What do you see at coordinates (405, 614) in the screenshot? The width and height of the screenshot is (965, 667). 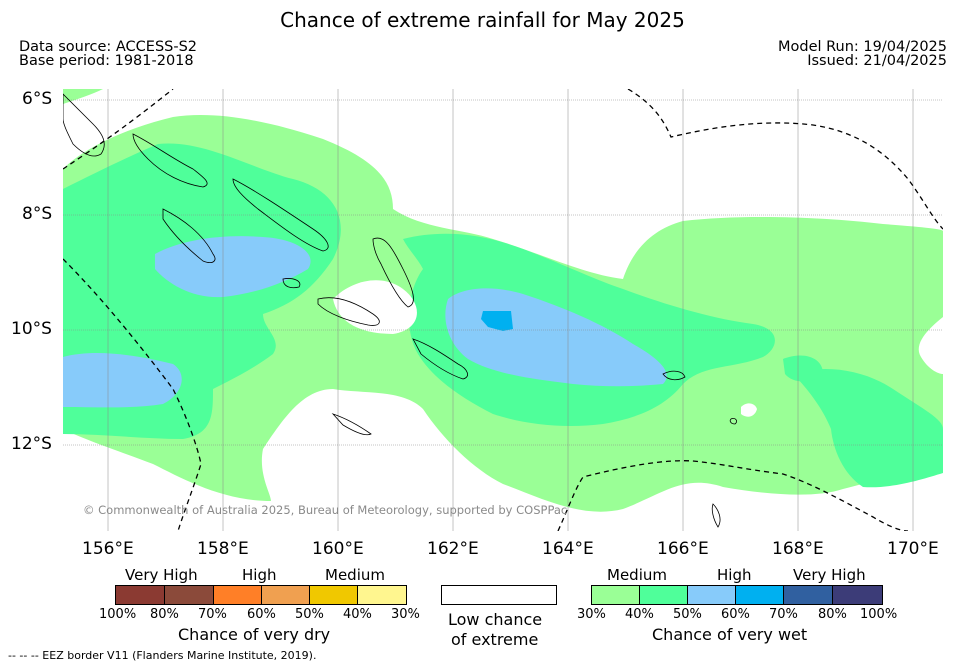 I see `dry-tick: 30%` at bounding box center [405, 614].